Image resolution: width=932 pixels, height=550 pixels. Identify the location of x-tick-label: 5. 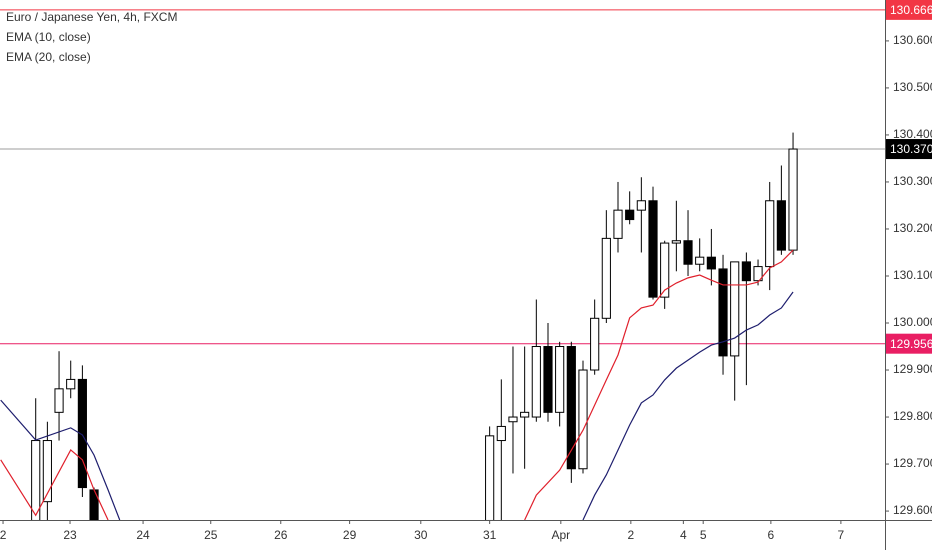
(703, 535).